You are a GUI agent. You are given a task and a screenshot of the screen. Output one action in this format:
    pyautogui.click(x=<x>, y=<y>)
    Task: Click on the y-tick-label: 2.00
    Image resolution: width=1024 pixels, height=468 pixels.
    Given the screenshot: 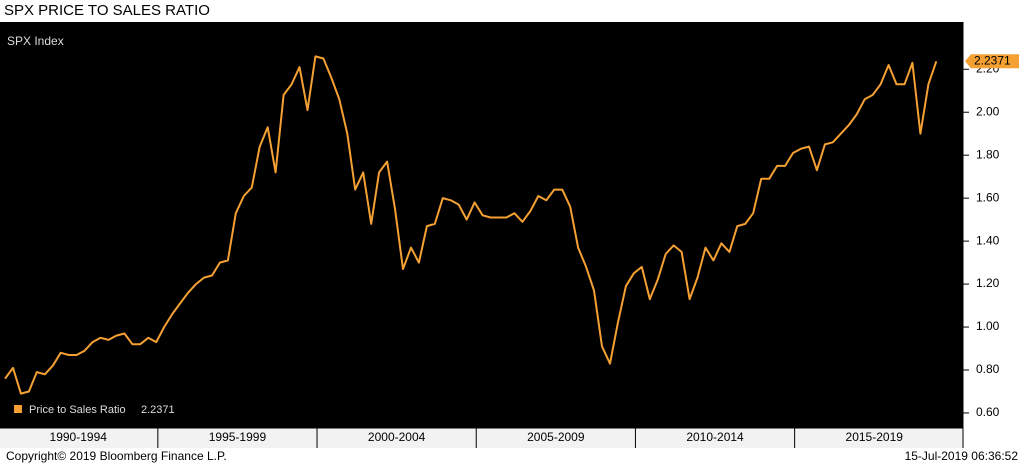 What is the action you would take?
    pyautogui.click(x=988, y=111)
    